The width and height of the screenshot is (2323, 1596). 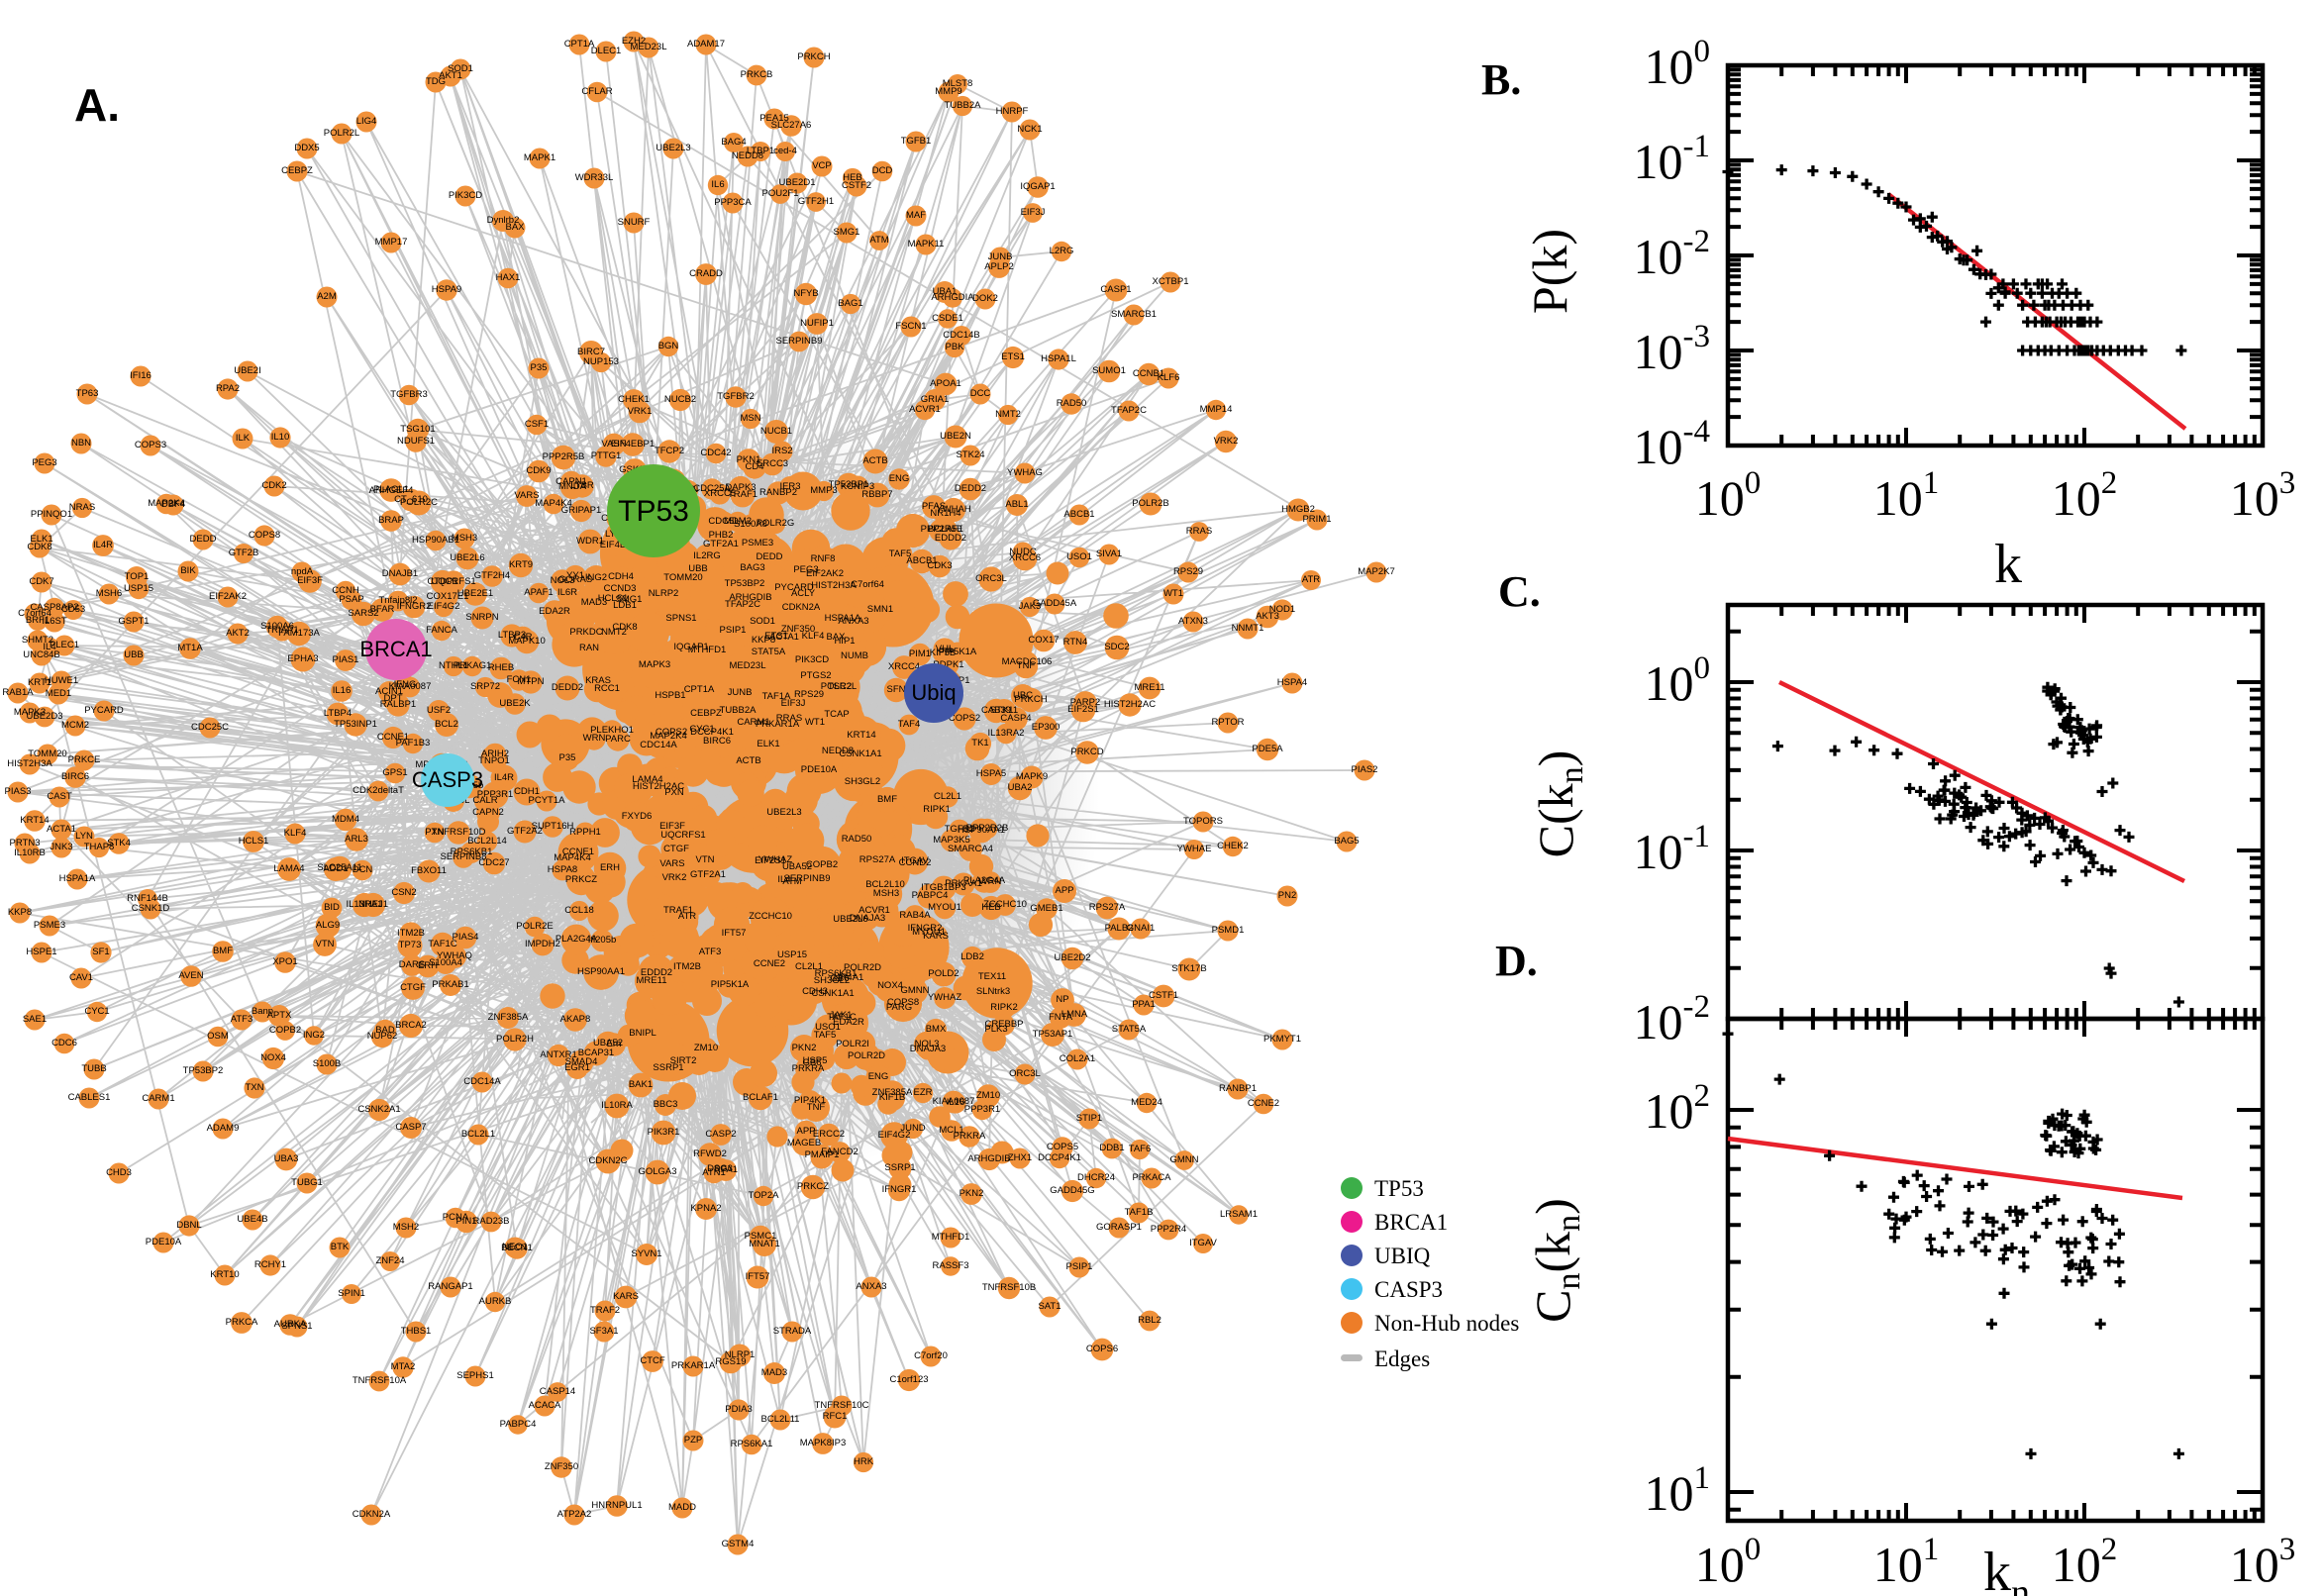 What do you see at coordinates (290, 1324) in the screenshot?
I see `svg-text: AURKA` at bounding box center [290, 1324].